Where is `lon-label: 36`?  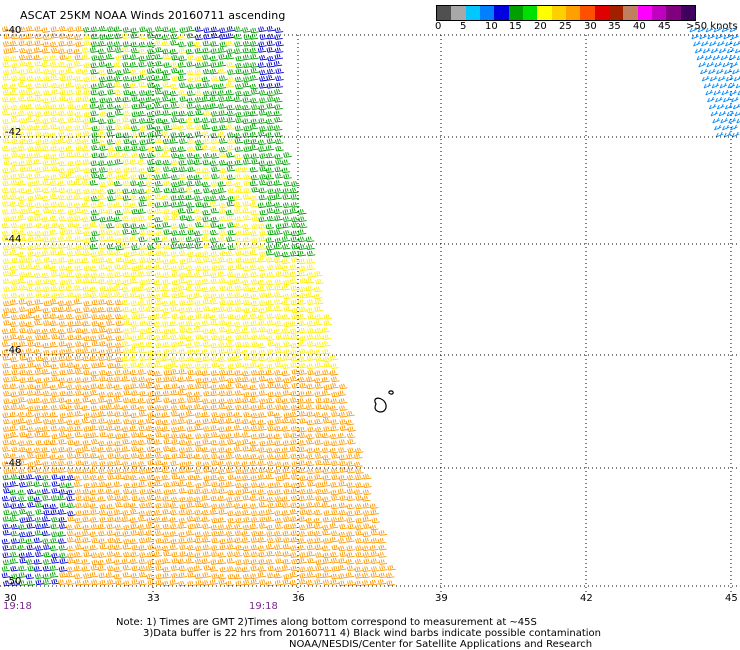 lon-label: 36 is located at coordinates (298, 598).